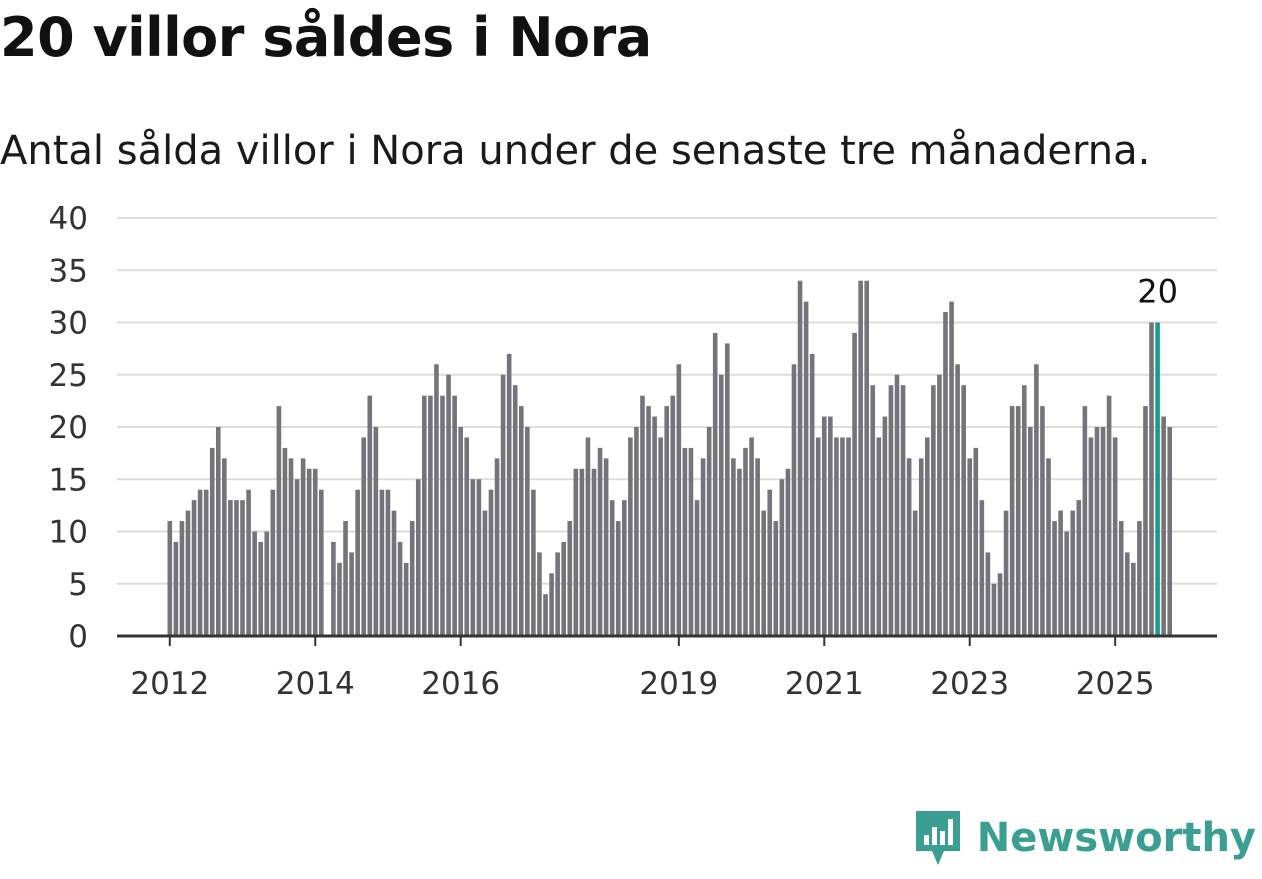 Image resolution: width=1262 pixels, height=879 pixels. I want to click on y-tick-label: 5, so click(78, 585).